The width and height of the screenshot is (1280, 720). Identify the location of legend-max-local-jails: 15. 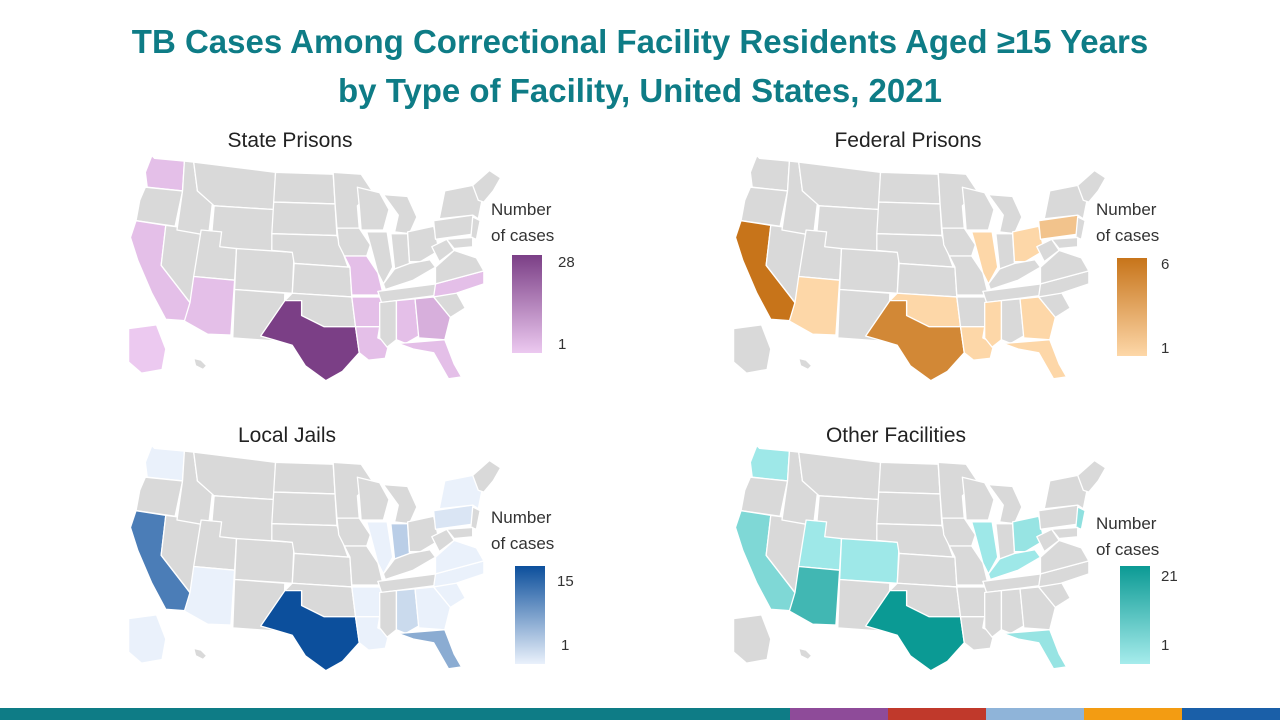
(565, 581).